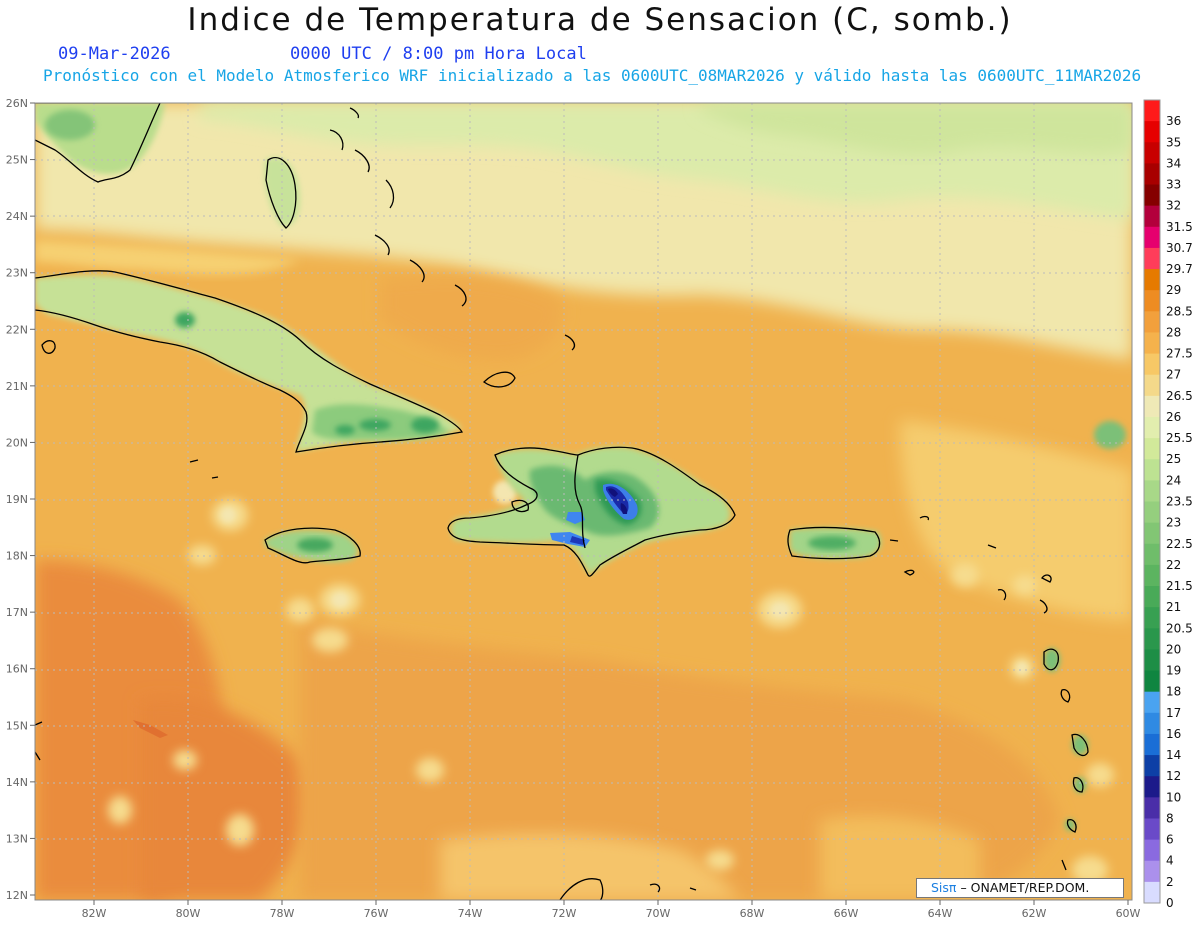  What do you see at coordinates (944, 887) in the screenshot?
I see `sispi-logo: Sisπ` at bounding box center [944, 887].